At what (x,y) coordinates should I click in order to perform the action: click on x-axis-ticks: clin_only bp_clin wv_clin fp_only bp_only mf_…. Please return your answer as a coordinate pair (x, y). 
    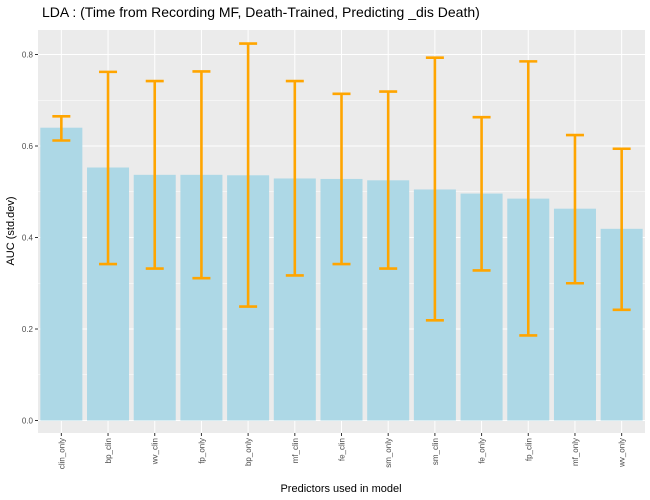
    Looking at the image, I should click on (342, 451).